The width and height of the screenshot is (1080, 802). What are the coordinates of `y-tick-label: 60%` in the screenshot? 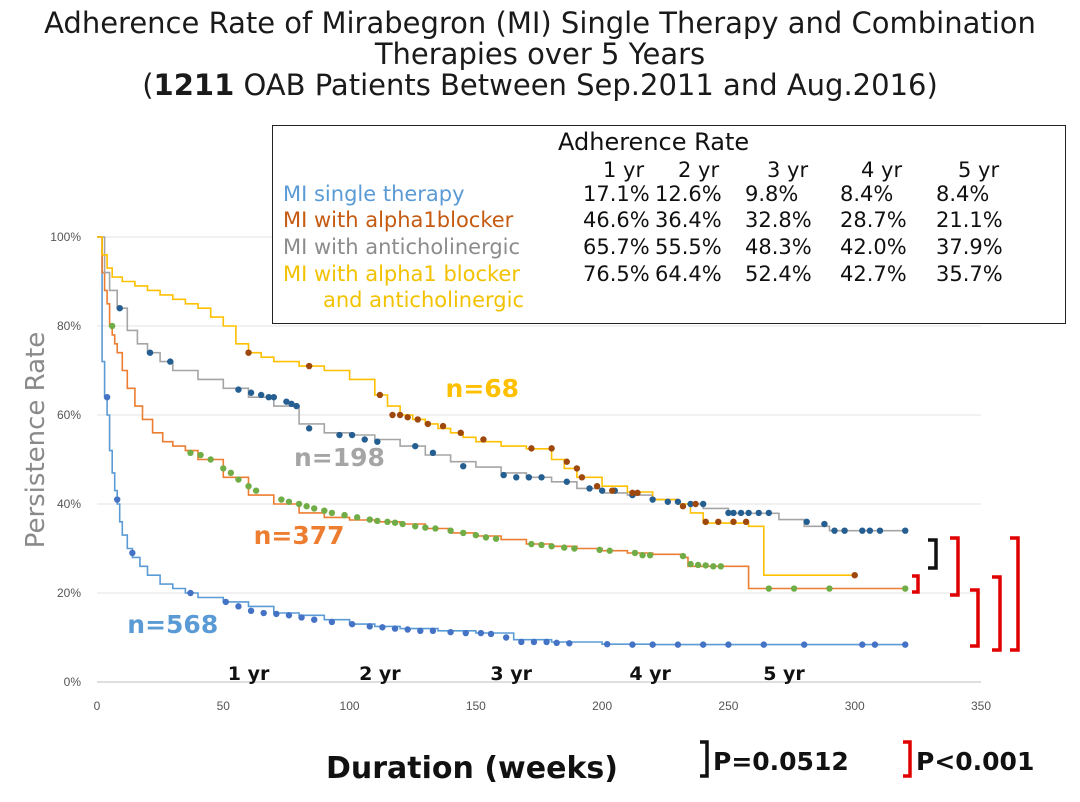 It's located at (69, 415).